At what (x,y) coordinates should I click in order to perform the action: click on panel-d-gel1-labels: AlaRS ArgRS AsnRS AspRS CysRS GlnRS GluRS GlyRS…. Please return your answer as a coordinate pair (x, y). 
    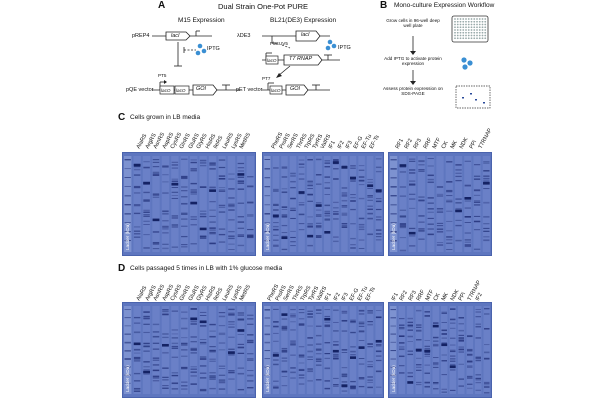
    Looking at the image, I should click on (194, 288).